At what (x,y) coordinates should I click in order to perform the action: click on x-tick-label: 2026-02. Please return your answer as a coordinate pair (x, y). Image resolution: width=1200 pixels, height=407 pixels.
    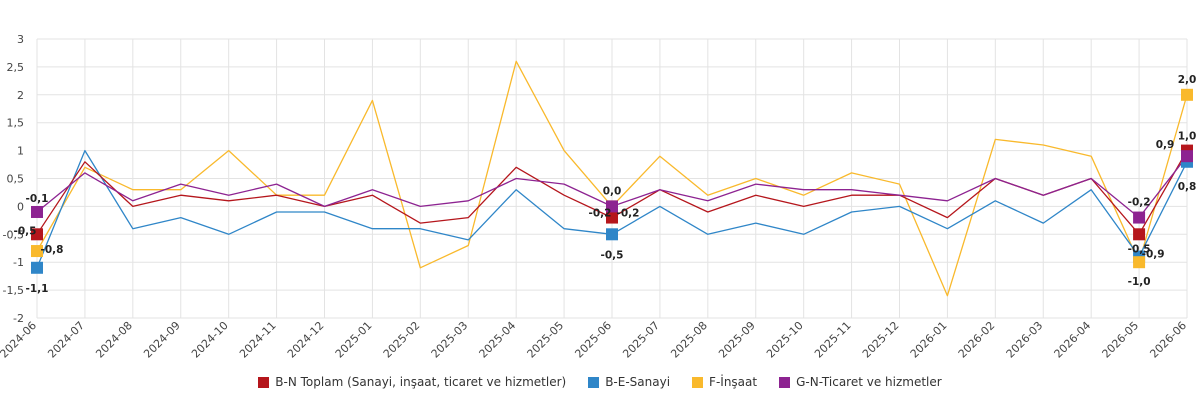
    Looking at the image, I should click on (977, 340).